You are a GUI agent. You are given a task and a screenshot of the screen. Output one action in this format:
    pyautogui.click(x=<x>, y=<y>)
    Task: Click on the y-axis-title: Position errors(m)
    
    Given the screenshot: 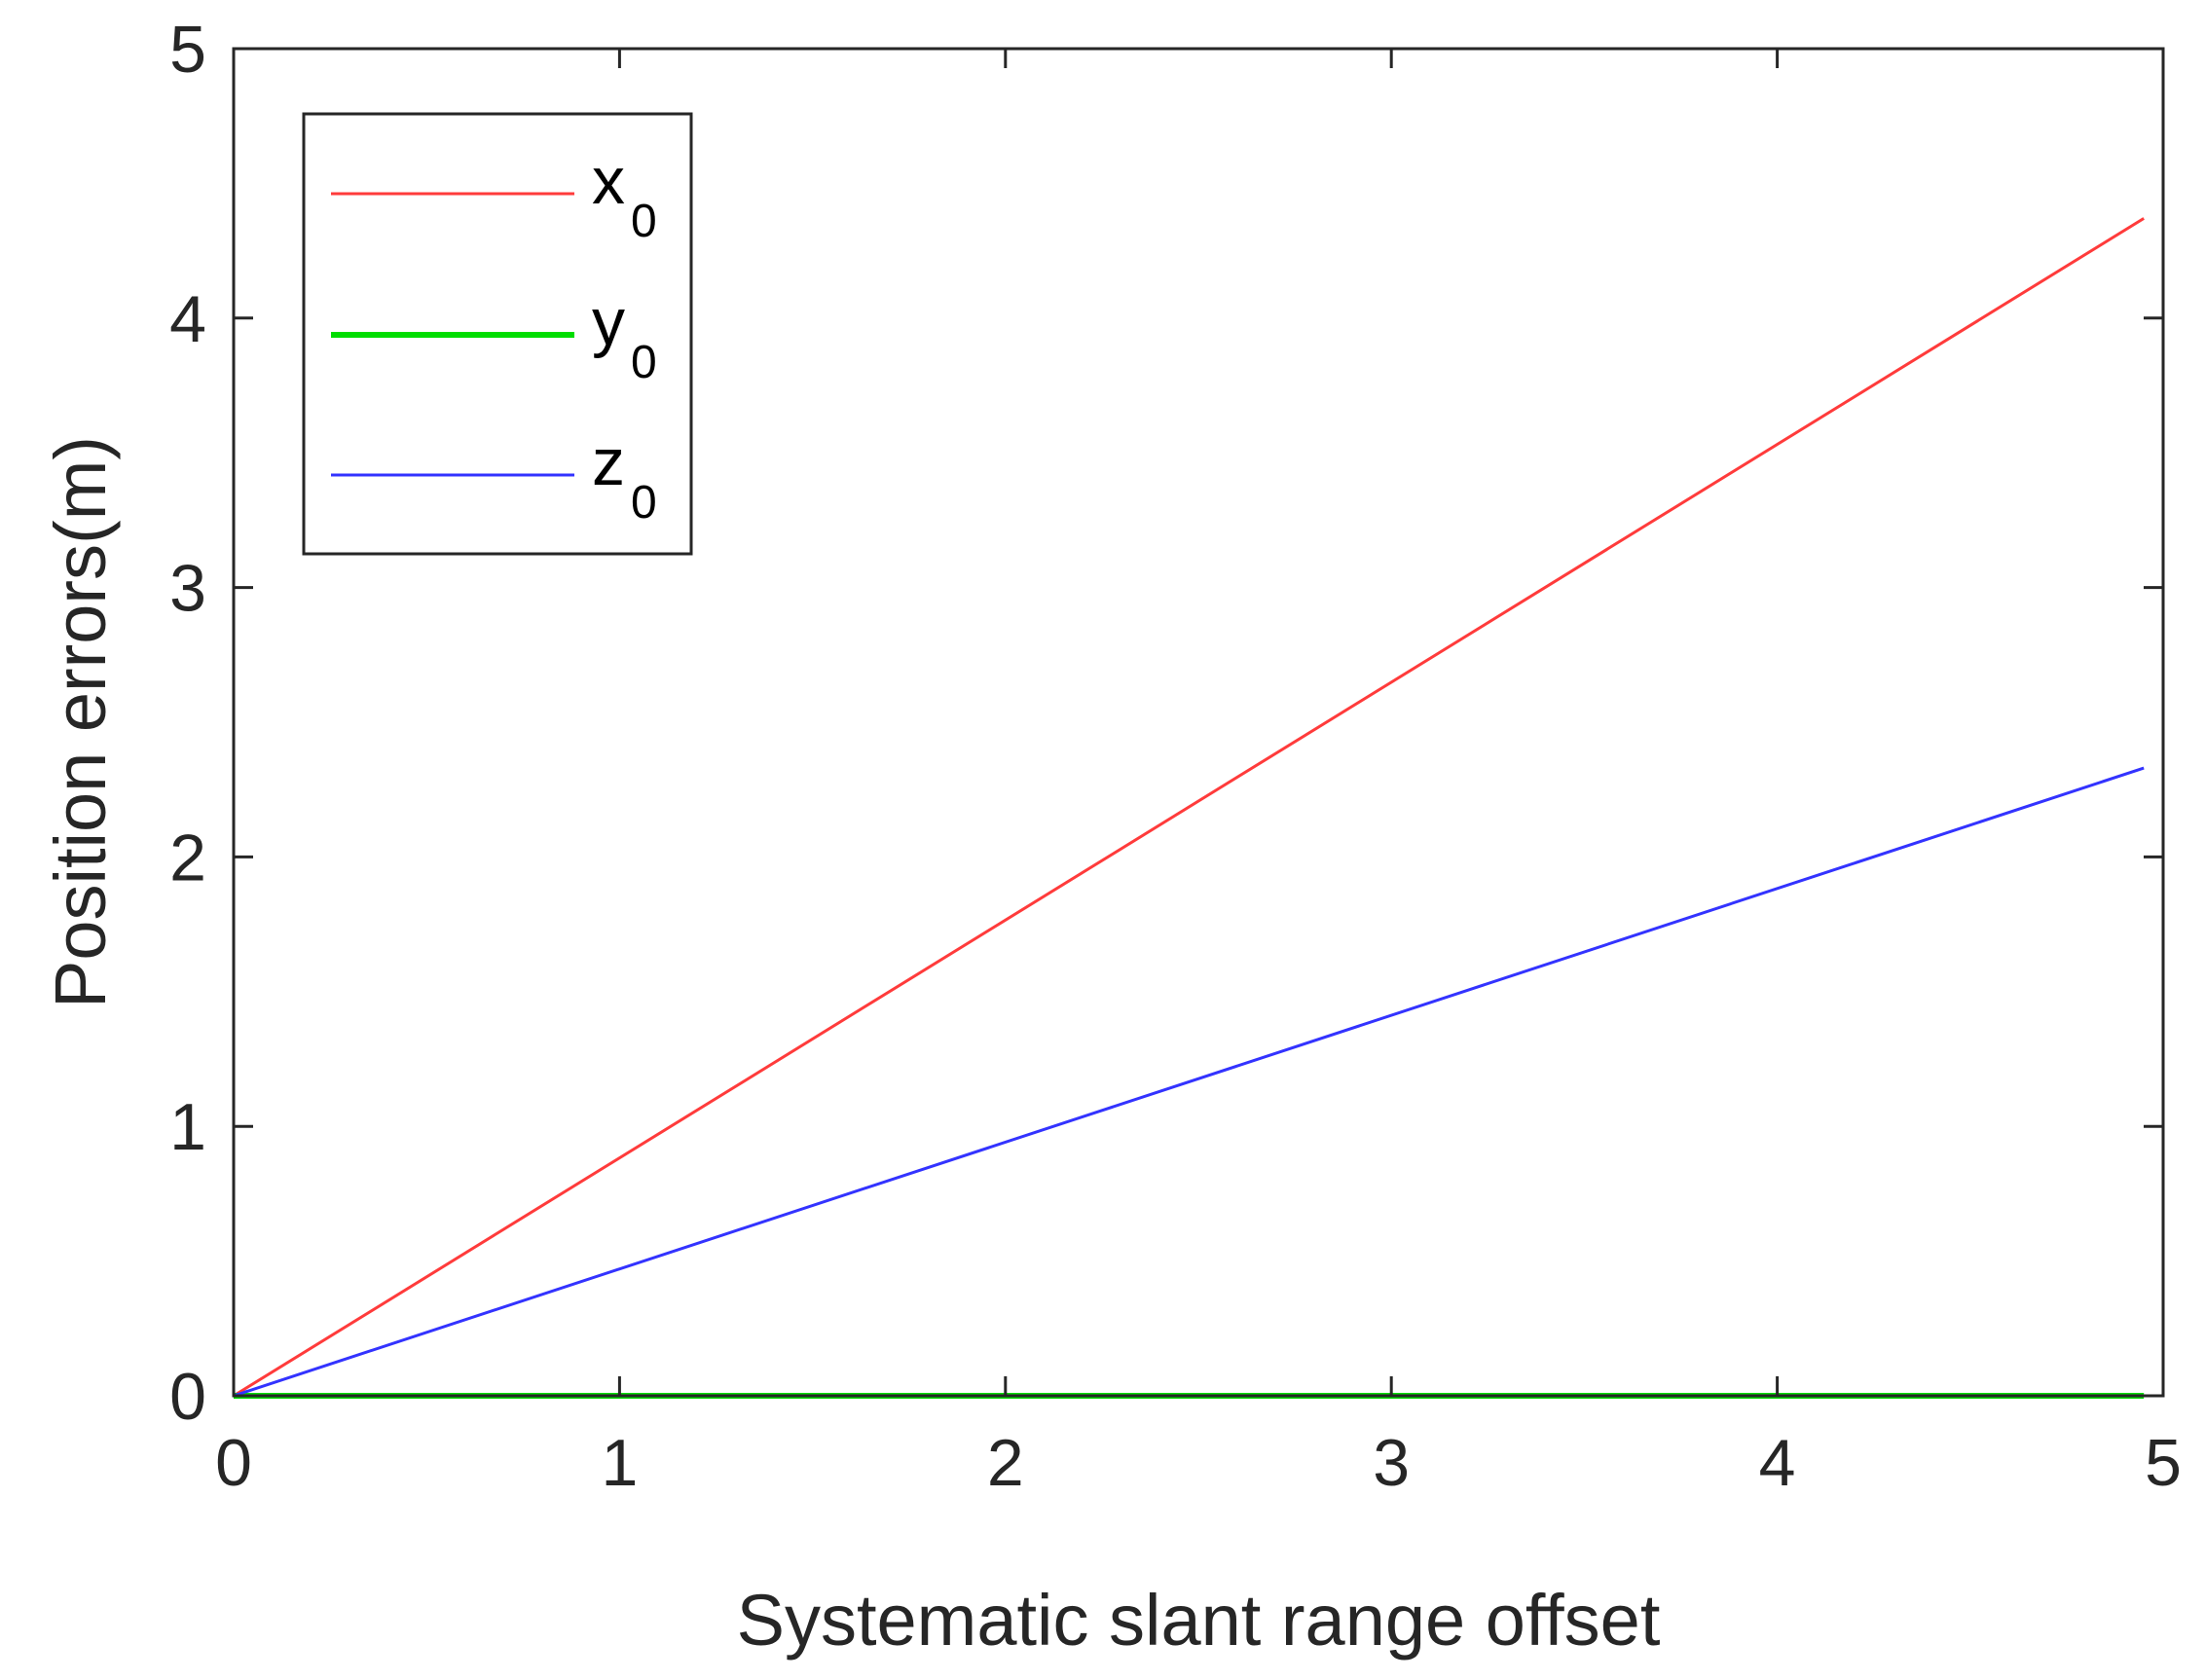 What is the action you would take?
    pyautogui.click(x=80, y=722)
    